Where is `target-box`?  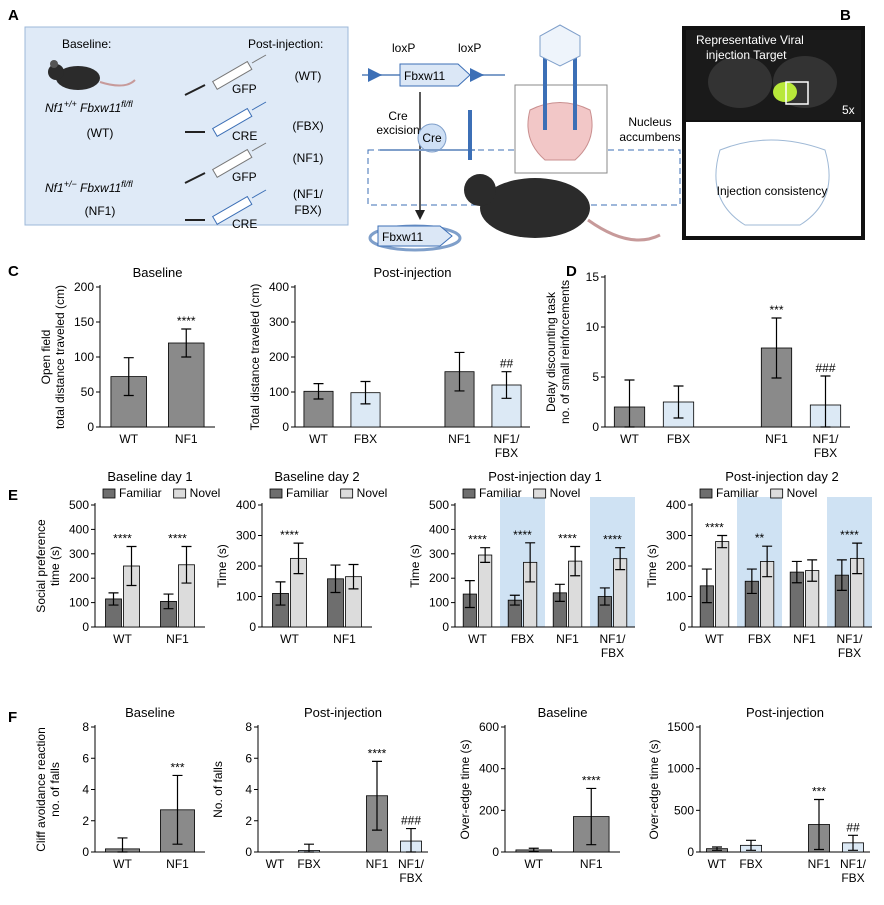
target-box is located at coordinates (797, 93).